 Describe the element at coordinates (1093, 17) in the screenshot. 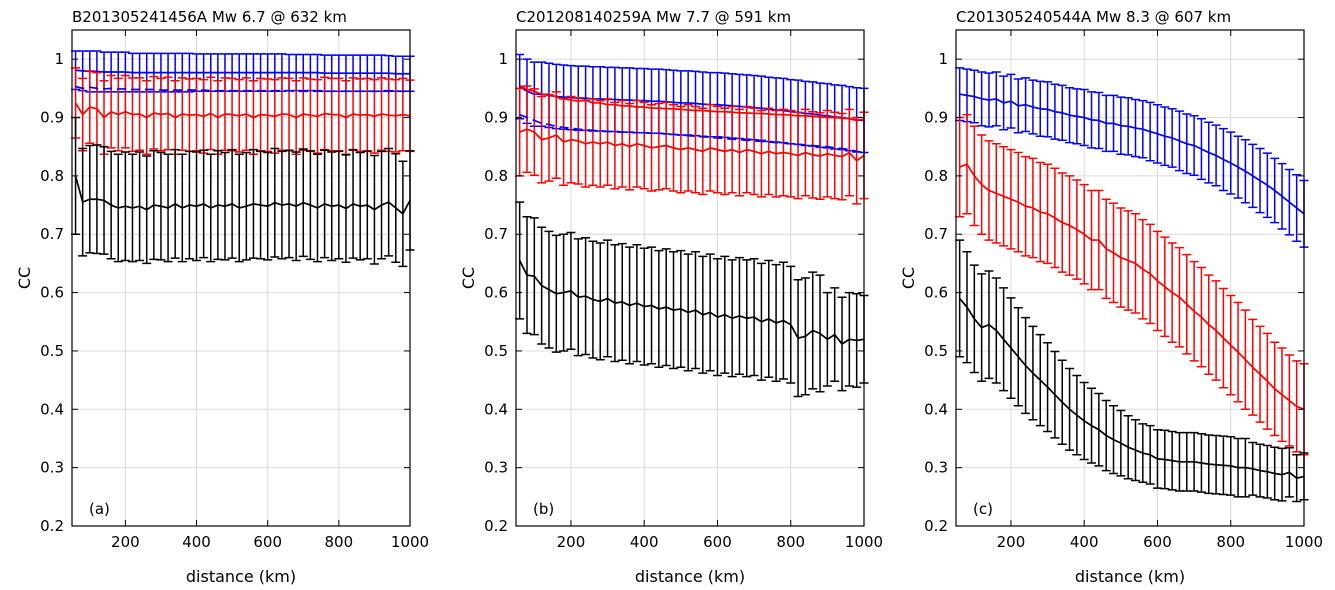

I see `chart-title: C201305240544A Mw 8.3 @ 607 km` at that location.